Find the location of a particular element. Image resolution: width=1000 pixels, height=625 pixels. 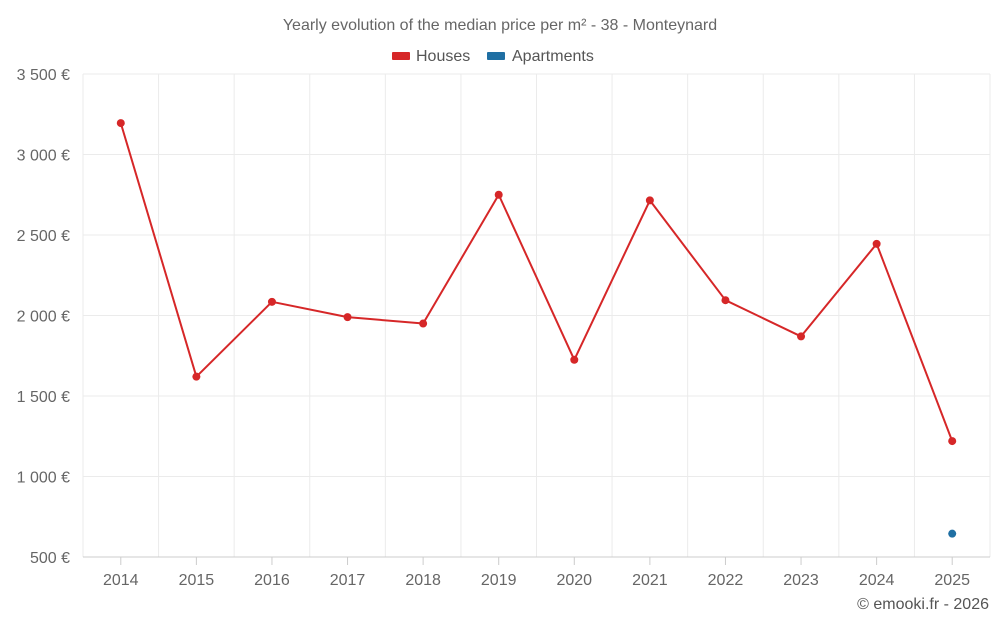

y-tick-label: 2 500 € is located at coordinates (43, 236).